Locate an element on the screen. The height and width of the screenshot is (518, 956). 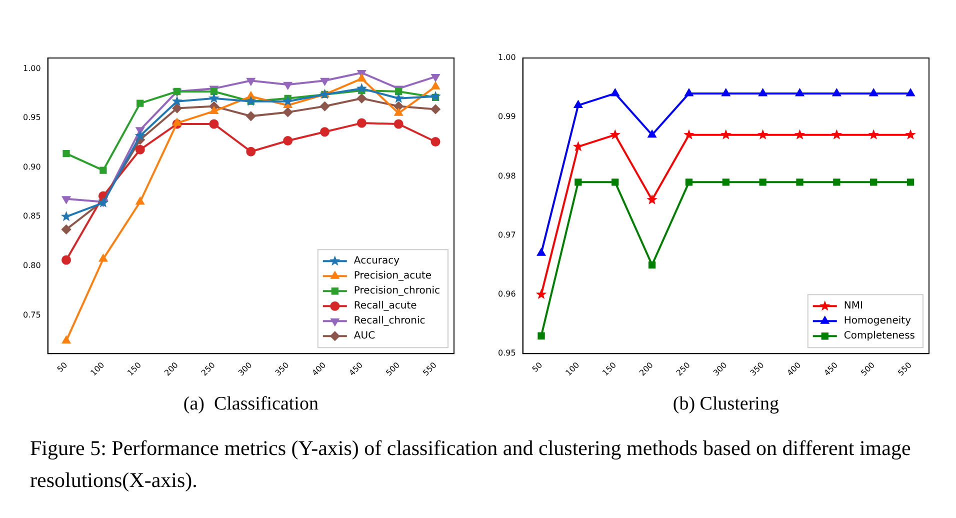
caption: Figure 5: Performance metrics (Y-axis) of classification and clustering methods based on different image resolutions(X-axis). is located at coordinates (471, 464).